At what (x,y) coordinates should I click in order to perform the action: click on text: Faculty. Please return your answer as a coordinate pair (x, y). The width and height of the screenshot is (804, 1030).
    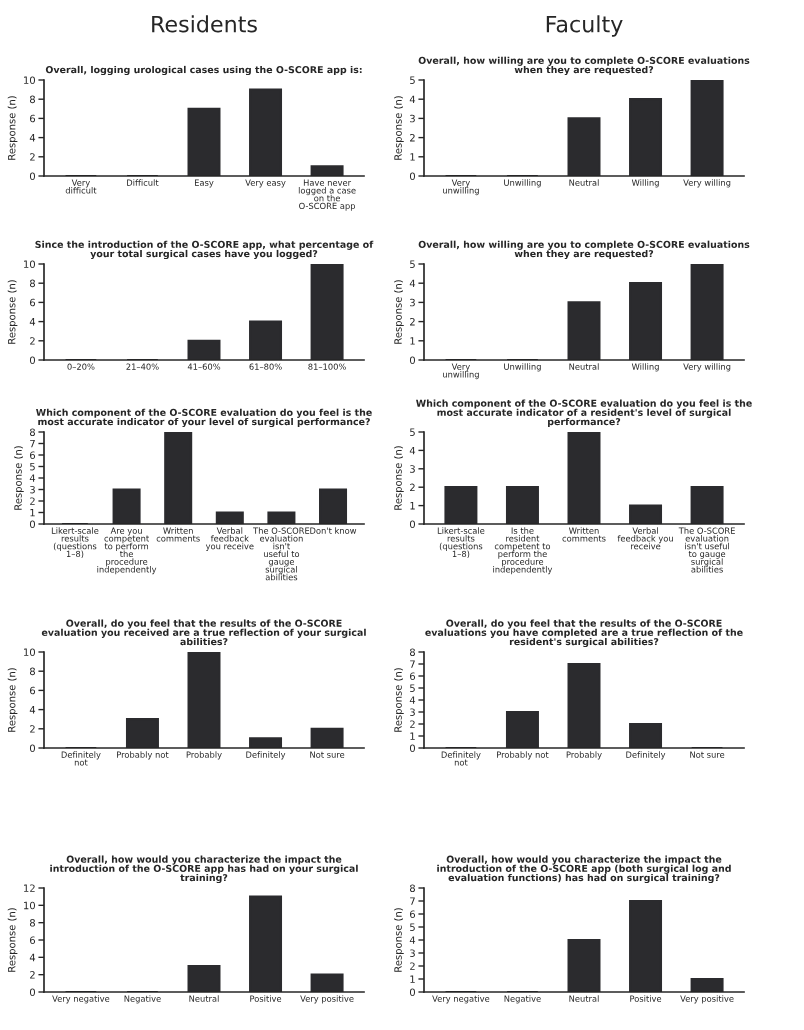
    Looking at the image, I should click on (584, 26).